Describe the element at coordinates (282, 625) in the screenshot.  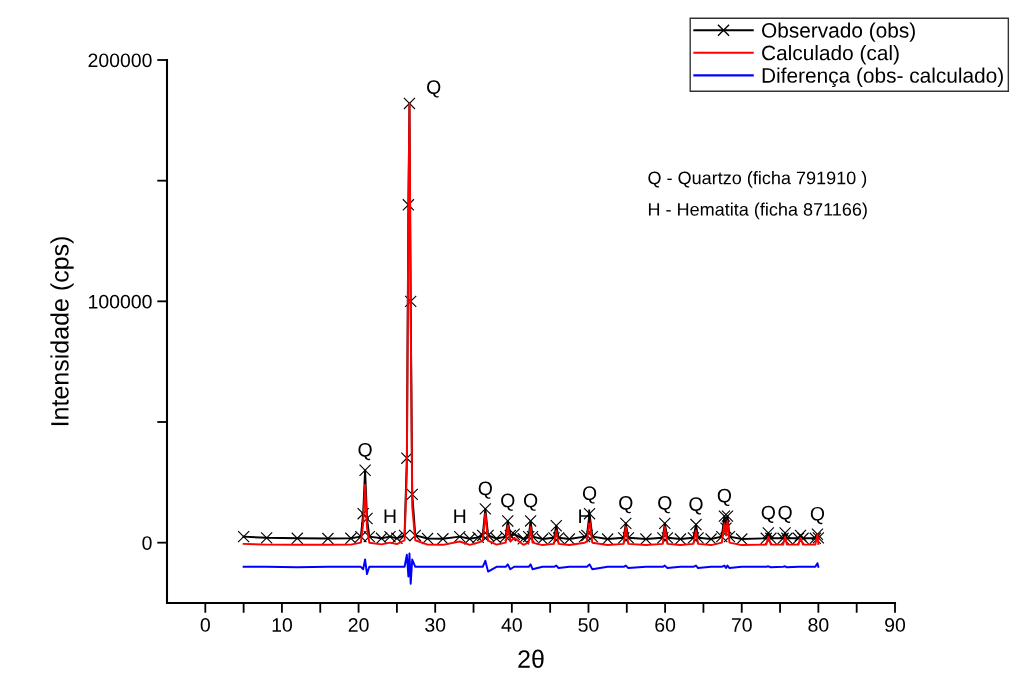
I see `x-tick-label: 10` at that location.